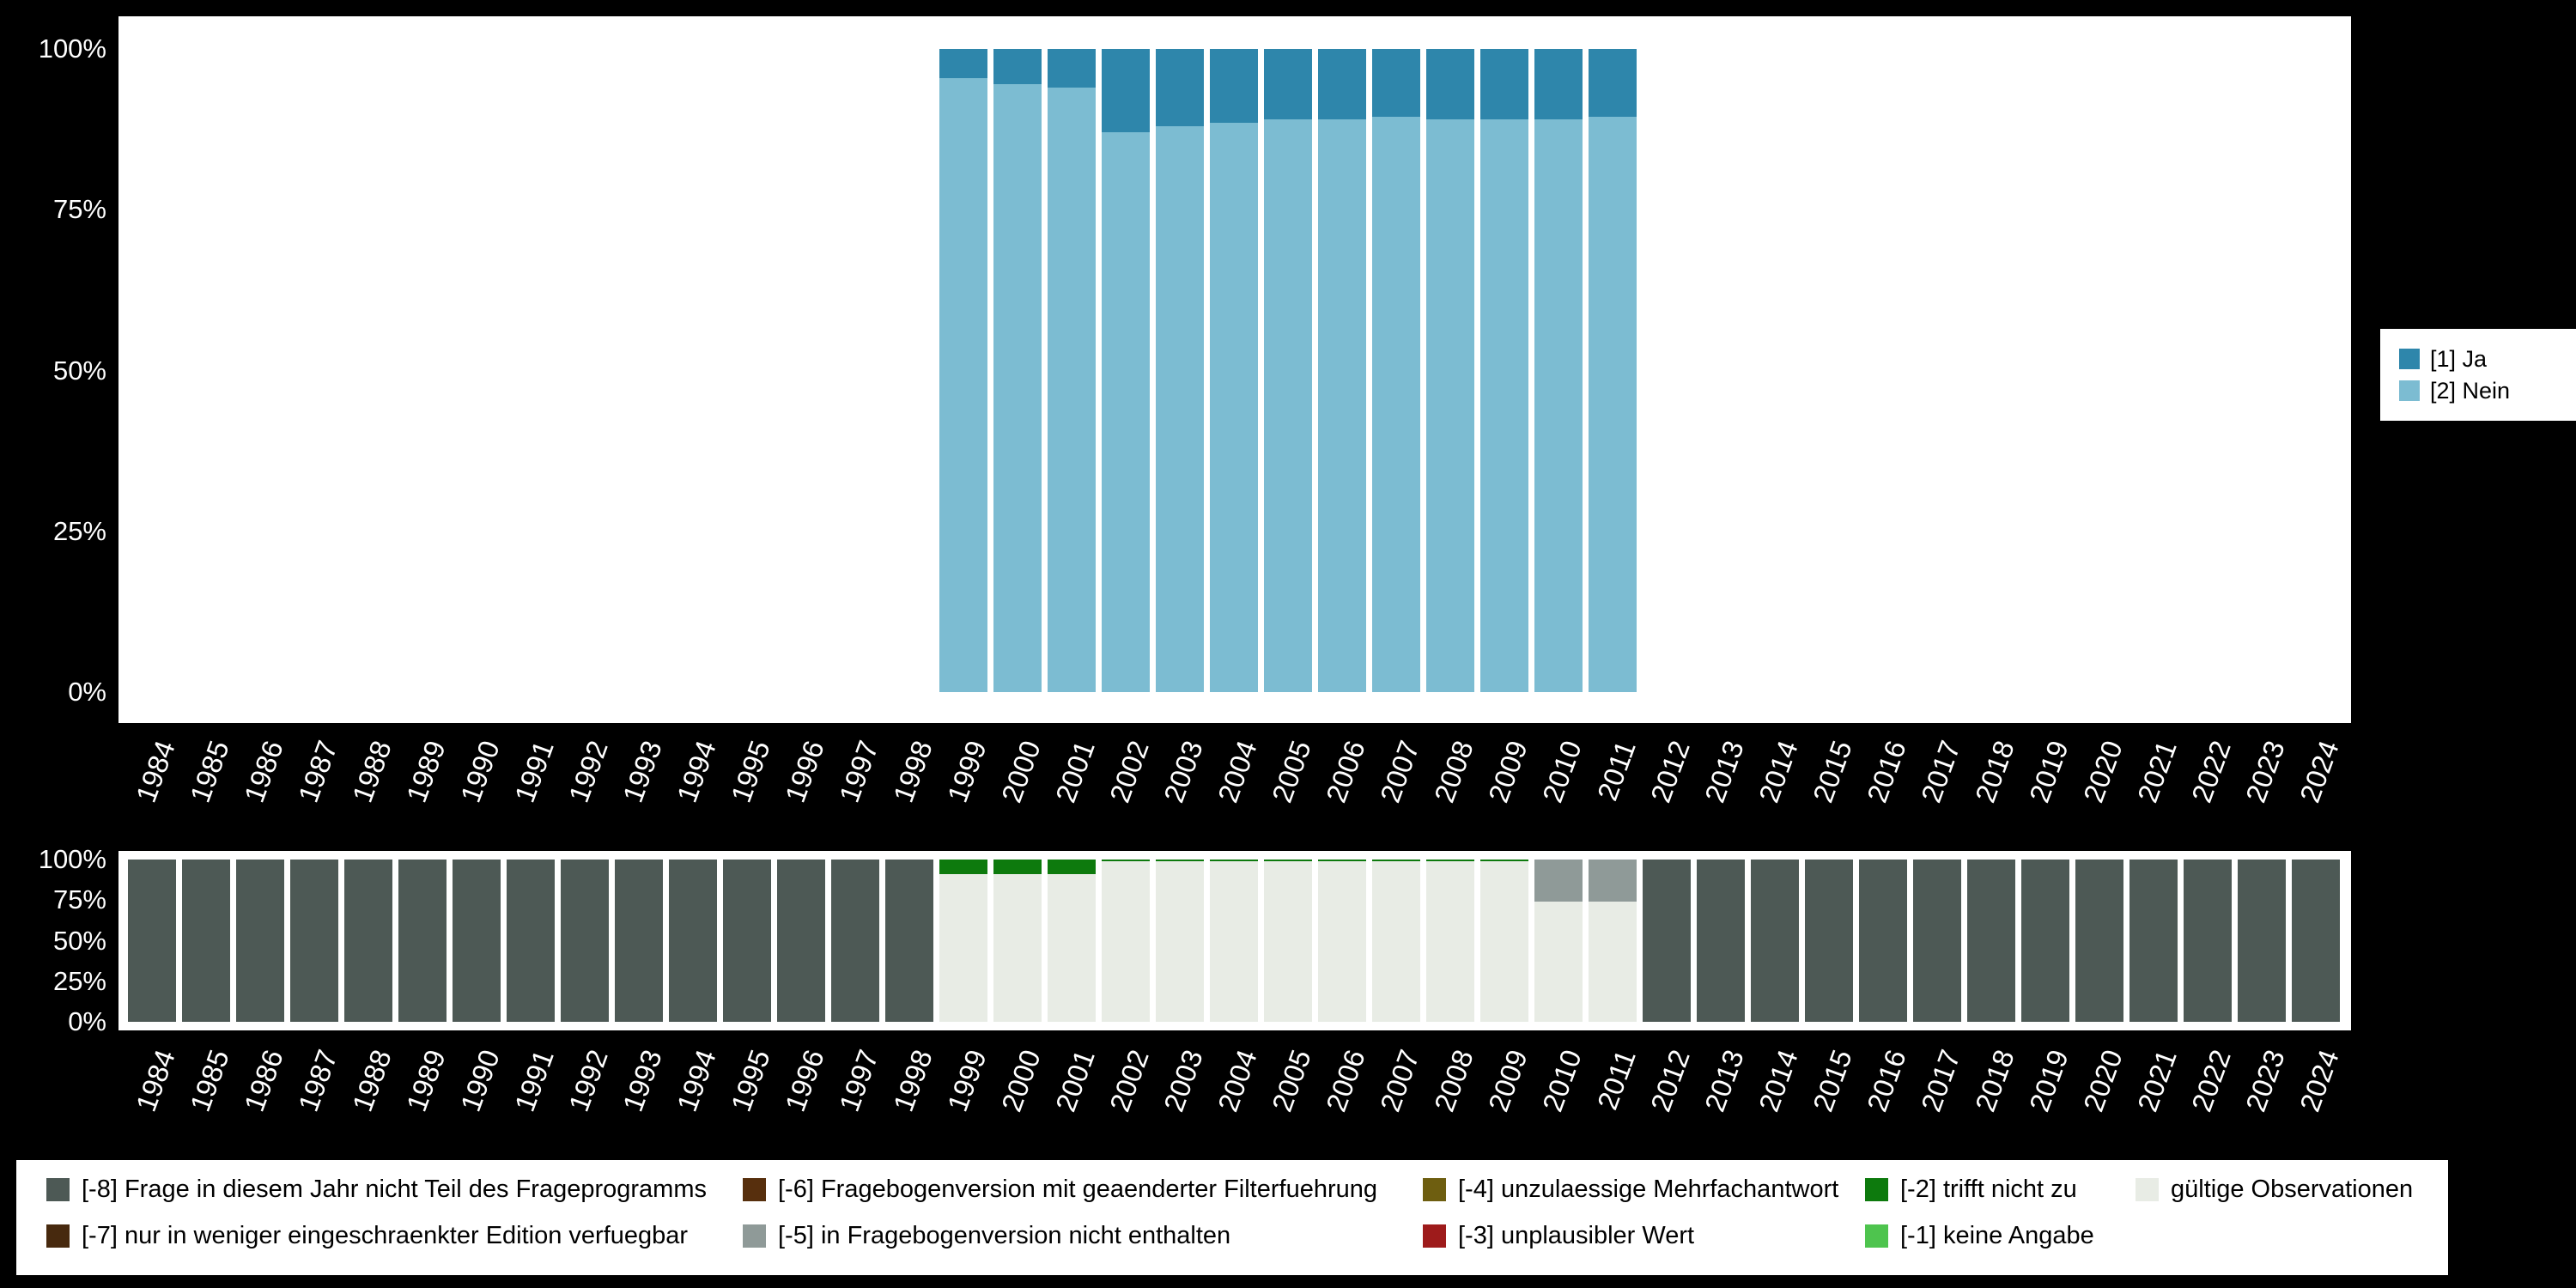 Image resolution: width=2576 pixels, height=1288 pixels. I want to click on missing-legend-item: [-3] unplausibler Wert, so click(1558, 1235).